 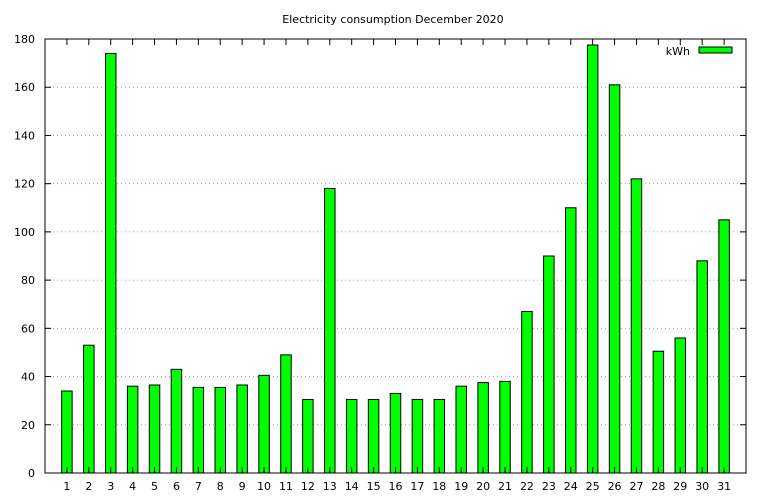 I want to click on x-tick-label: 20, so click(x=483, y=486).